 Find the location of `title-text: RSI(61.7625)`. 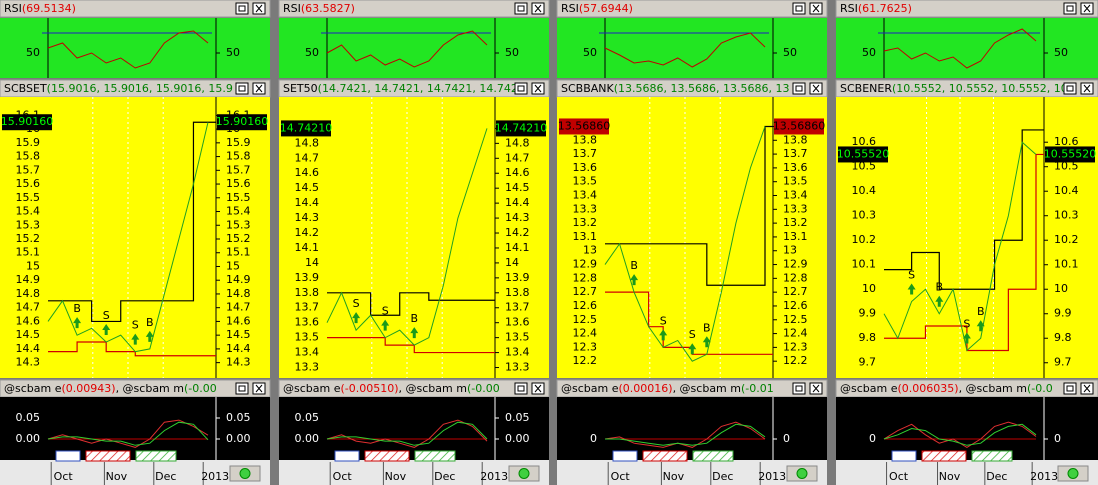

title-text: RSI(61.7625) is located at coordinates (876, 8).